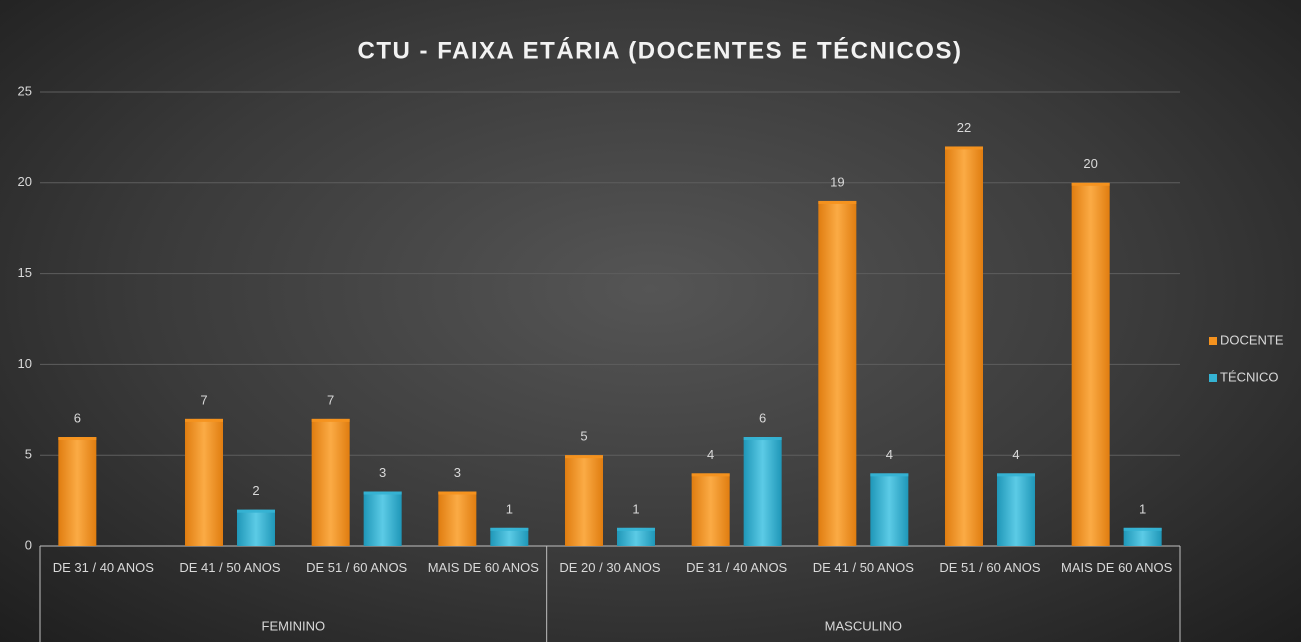  I want to click on y-tick-label: 0, so click(28, 544).